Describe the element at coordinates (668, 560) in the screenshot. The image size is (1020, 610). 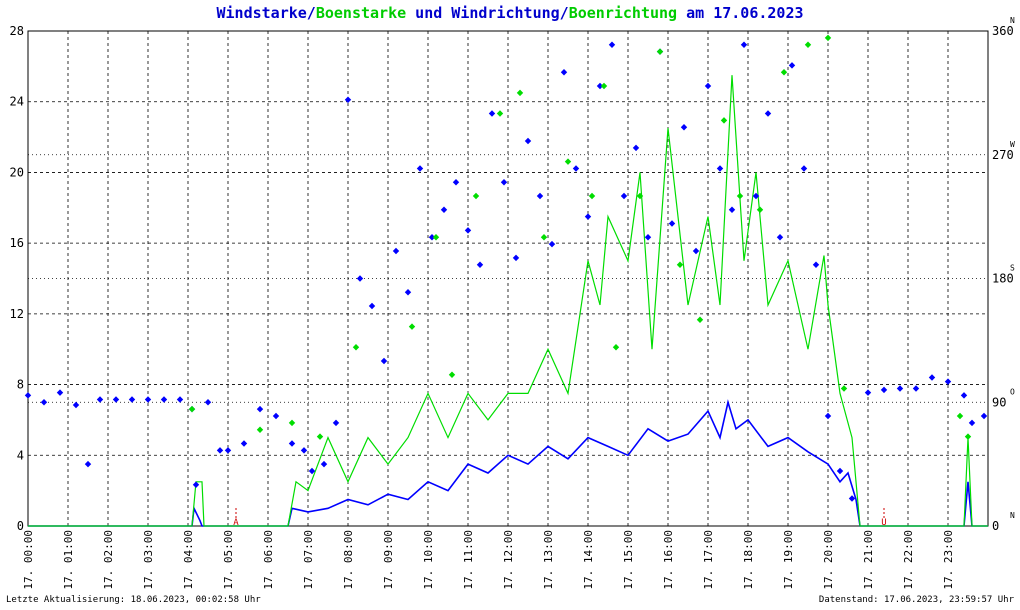
I see `x-tick-label: 17. 16:00` at that location.